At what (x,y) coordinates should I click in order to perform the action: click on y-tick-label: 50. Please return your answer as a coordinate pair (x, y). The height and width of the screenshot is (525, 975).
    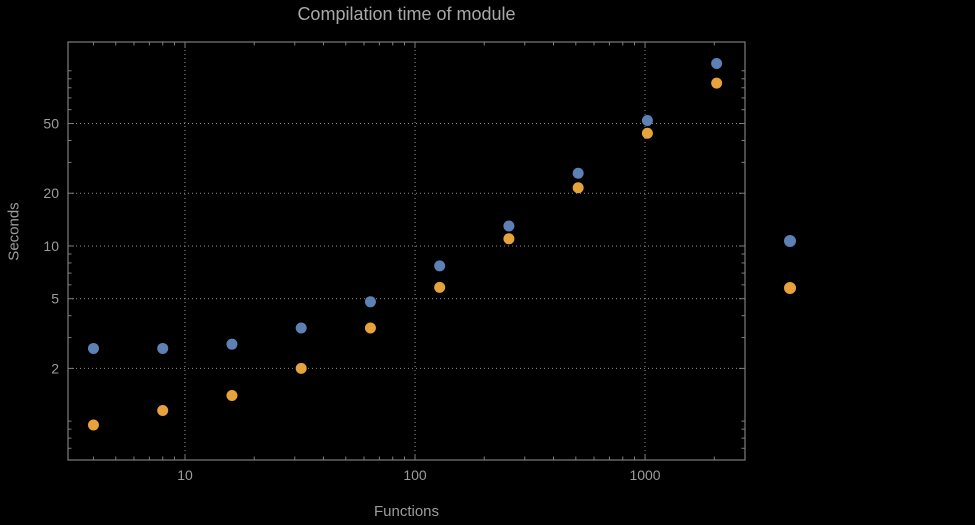
    Looking at the image, I should click on (51, 124).